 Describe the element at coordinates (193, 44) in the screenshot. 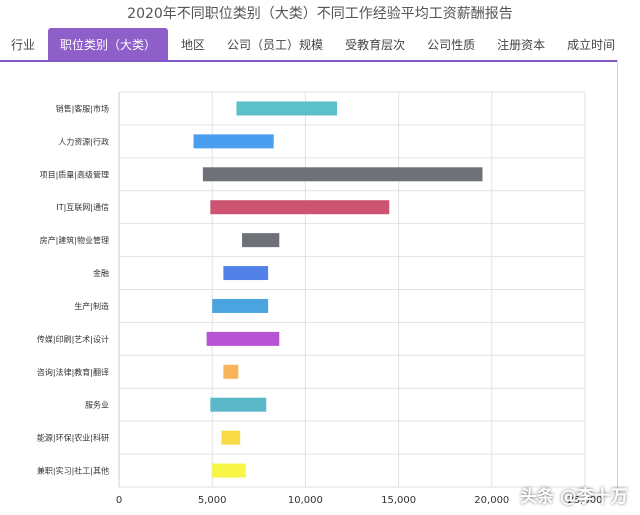

I see `tab-region: 地区` at that location.